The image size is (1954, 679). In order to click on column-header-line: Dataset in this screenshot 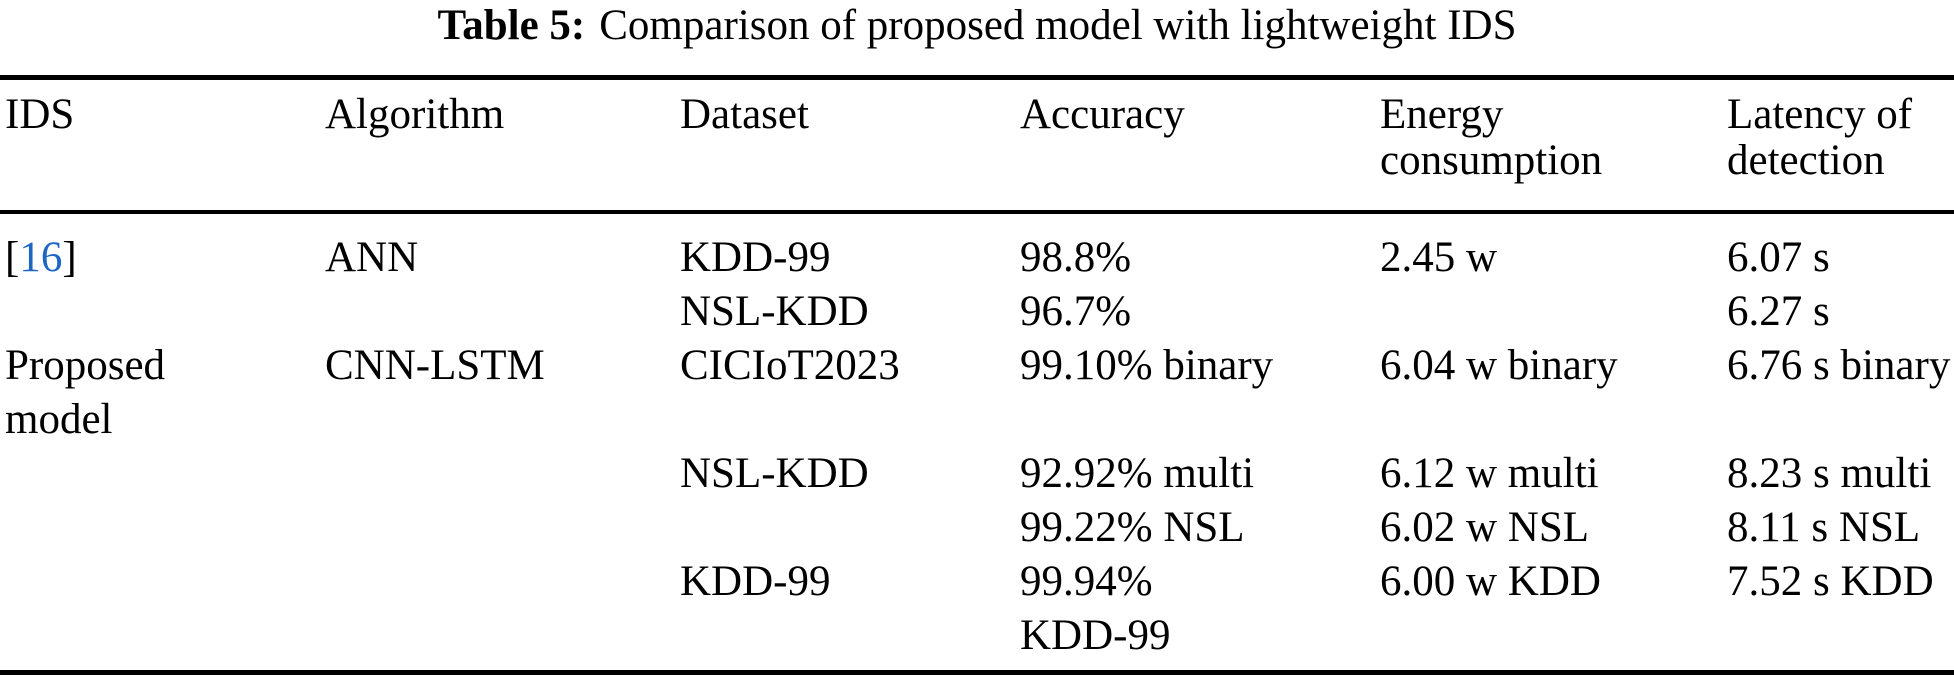, I will do `click(744, 114)`.